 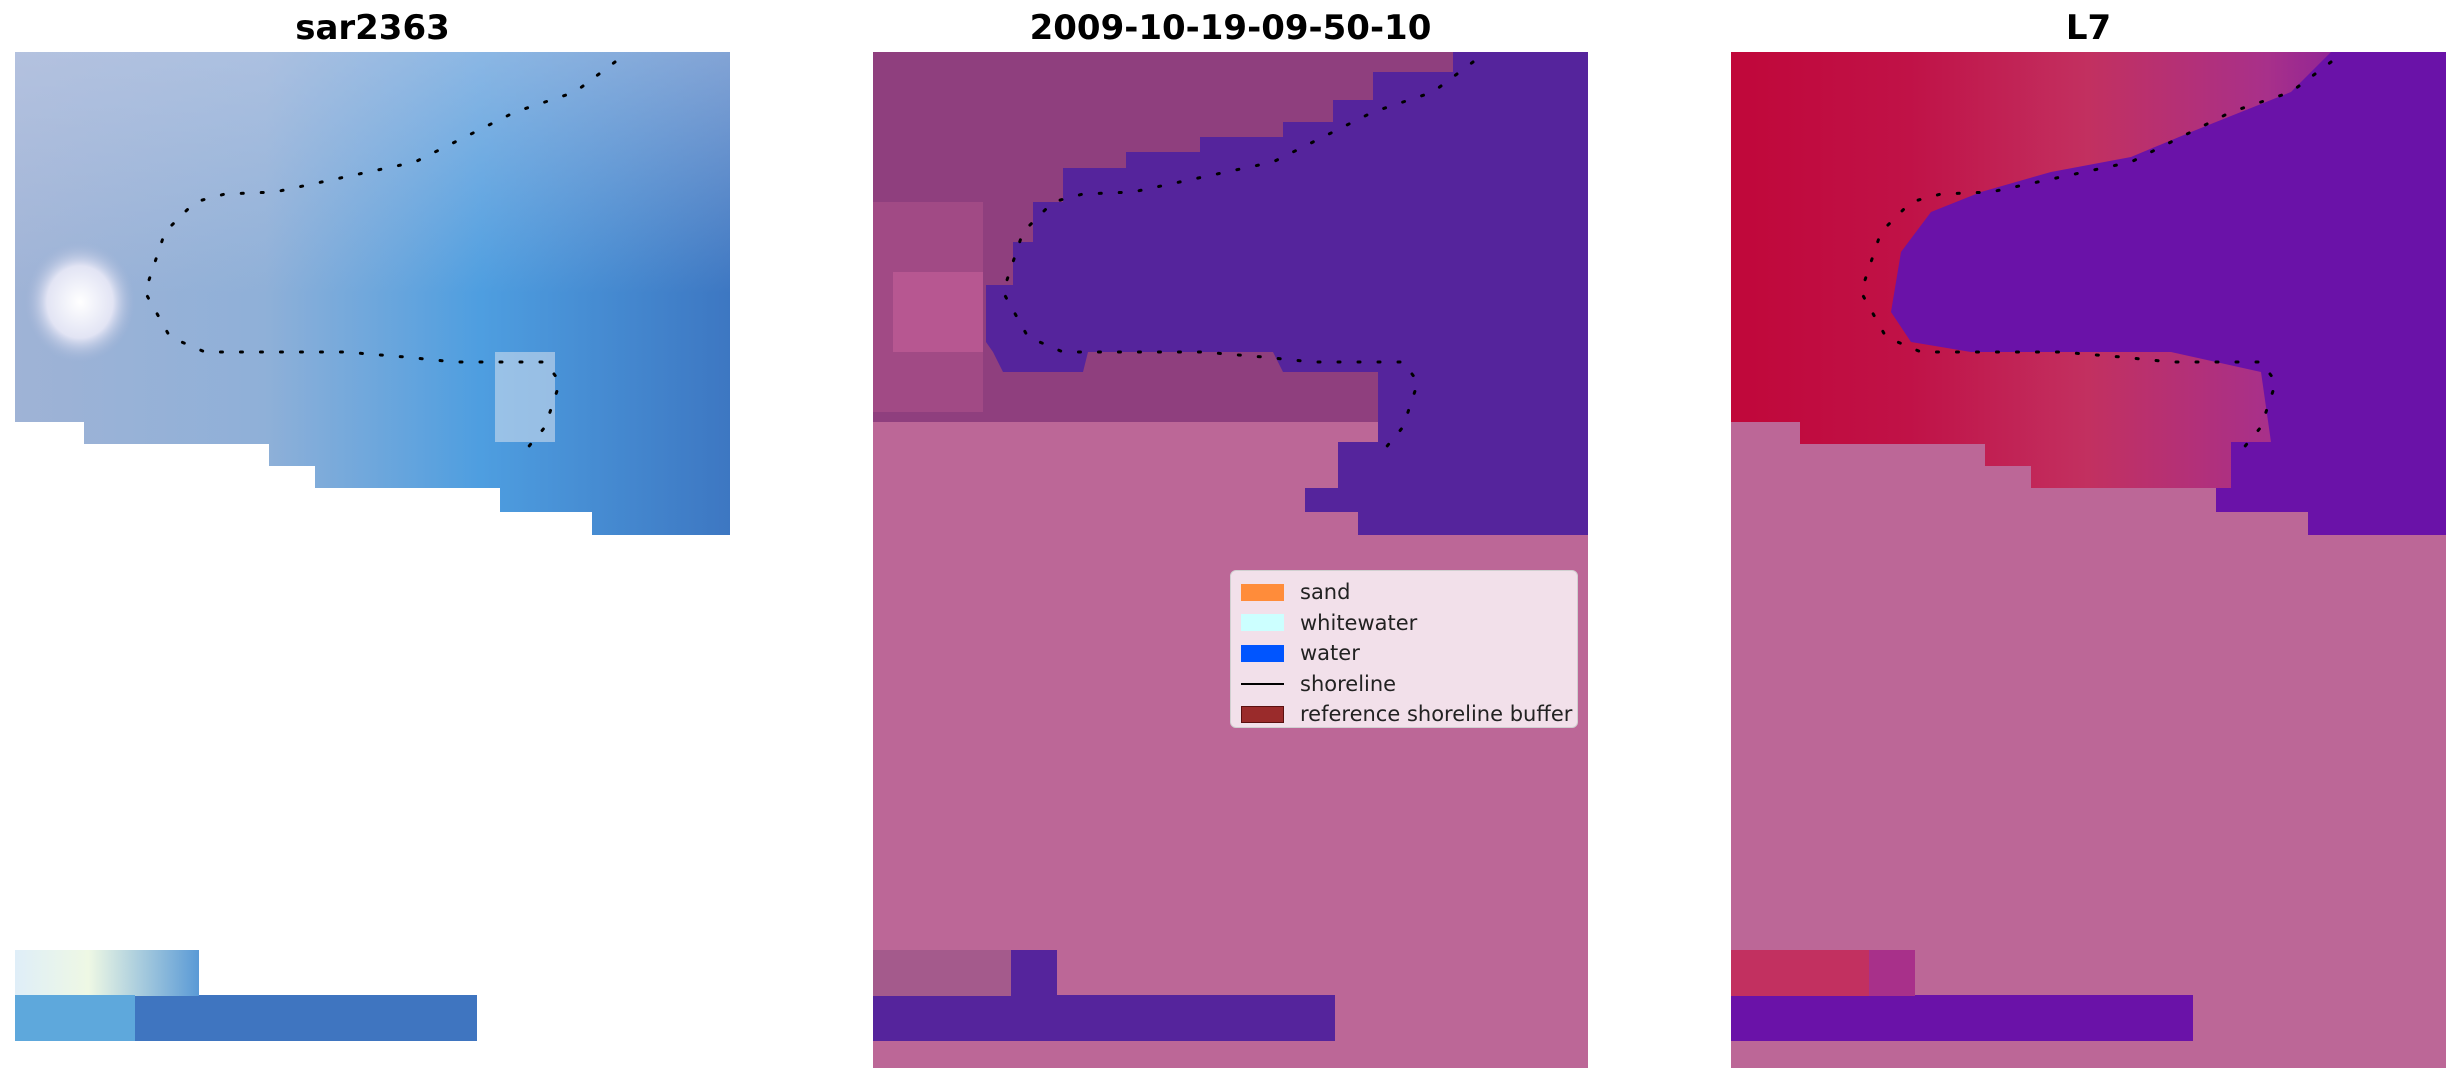 I want to click on legend-item-whitewater: whitewater, so click(x=1404, y=623).